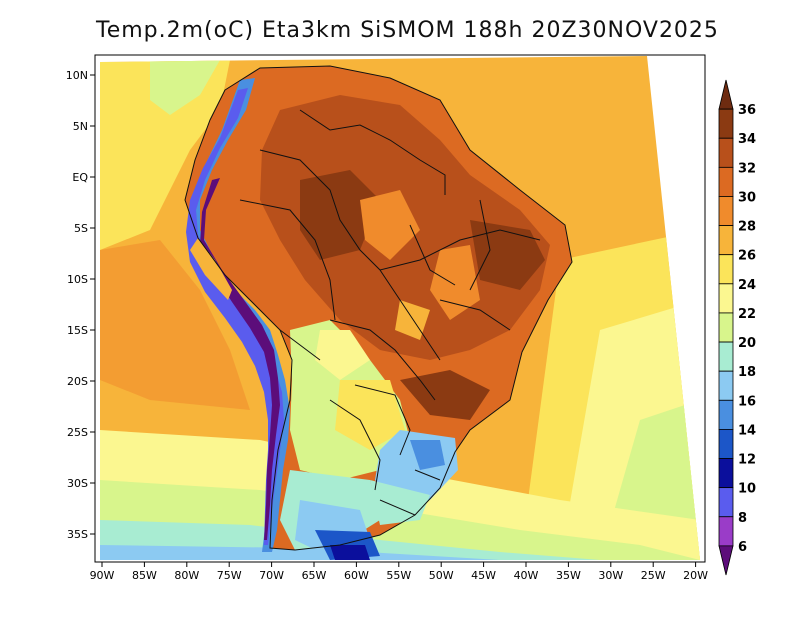  I want to click on lat-tick-label: 20S, so click(77, 381).